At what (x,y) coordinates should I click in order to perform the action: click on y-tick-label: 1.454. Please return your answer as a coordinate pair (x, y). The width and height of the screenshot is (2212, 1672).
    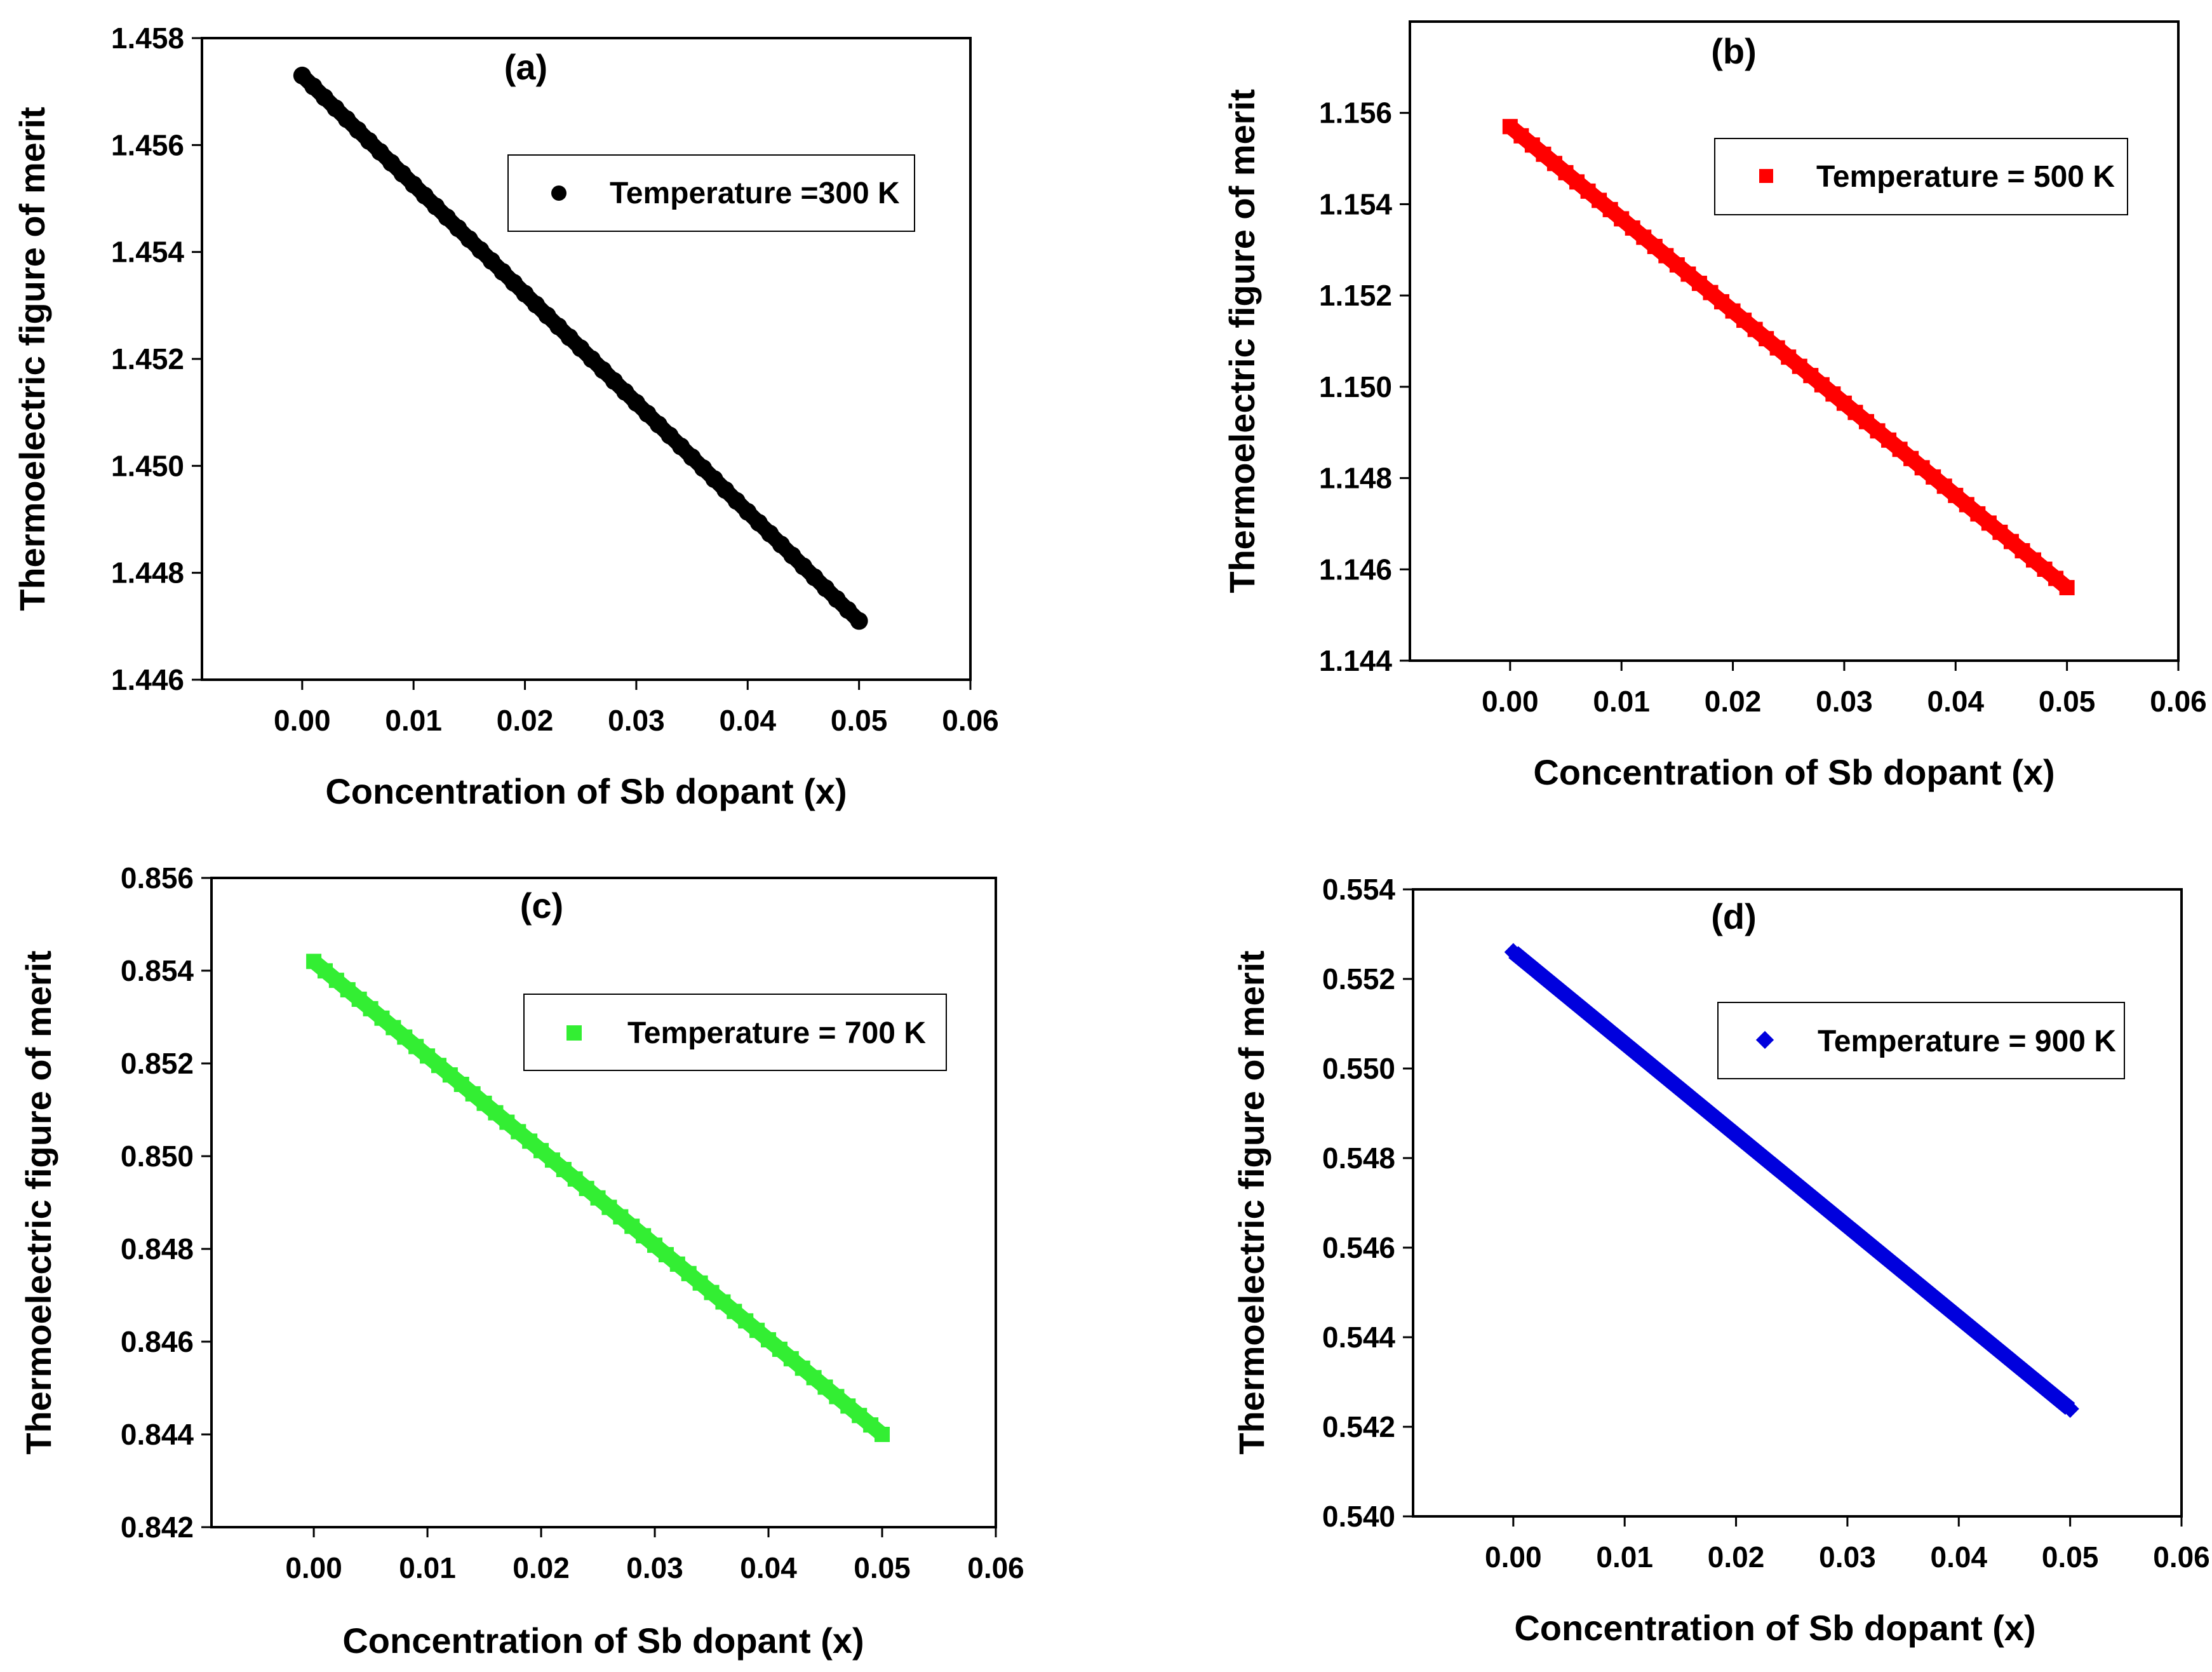
    Looking at the image, I should click on (148, 252).